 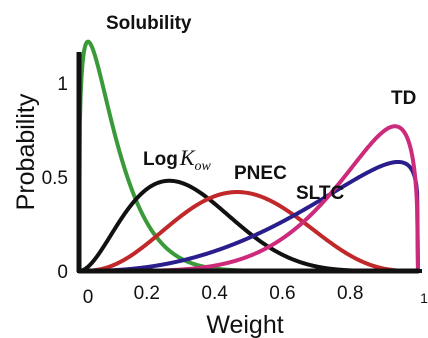 What do you see at coordinates (26, 151) in the screenshot?
I see `y-axis-title: Probability` at bounding box center [26, 151].